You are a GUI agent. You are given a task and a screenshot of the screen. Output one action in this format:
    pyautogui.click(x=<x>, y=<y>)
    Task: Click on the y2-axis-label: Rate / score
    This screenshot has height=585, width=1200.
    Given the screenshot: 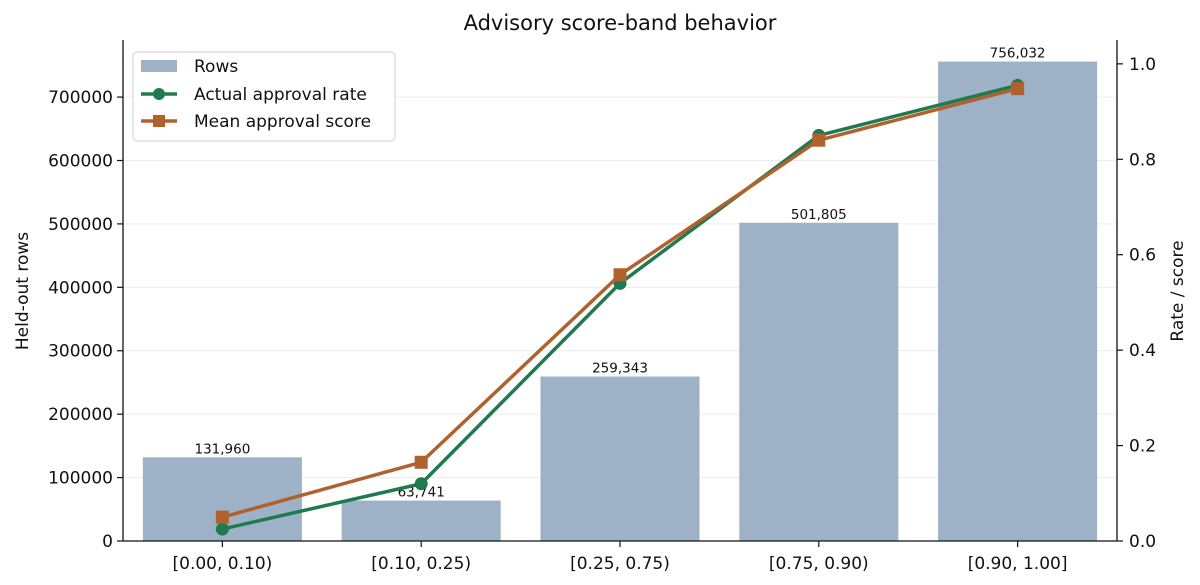 What is the action you would take?
    pyautogui.click(x=1178, y=290)
    